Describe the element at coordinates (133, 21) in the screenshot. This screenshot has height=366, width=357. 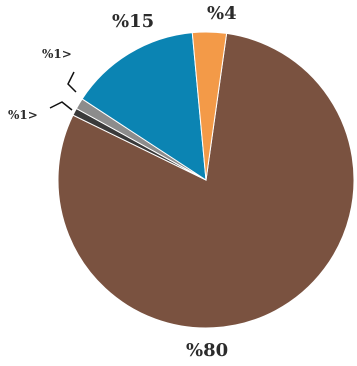
I see `slice-label-15: %15` at that location.